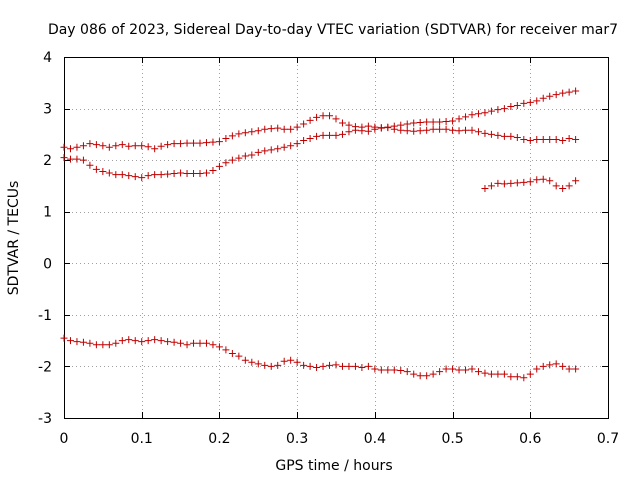  Describe the element at coordinates (47, 58) in the screenshot. I see `y-tick-label: 4` at that location.